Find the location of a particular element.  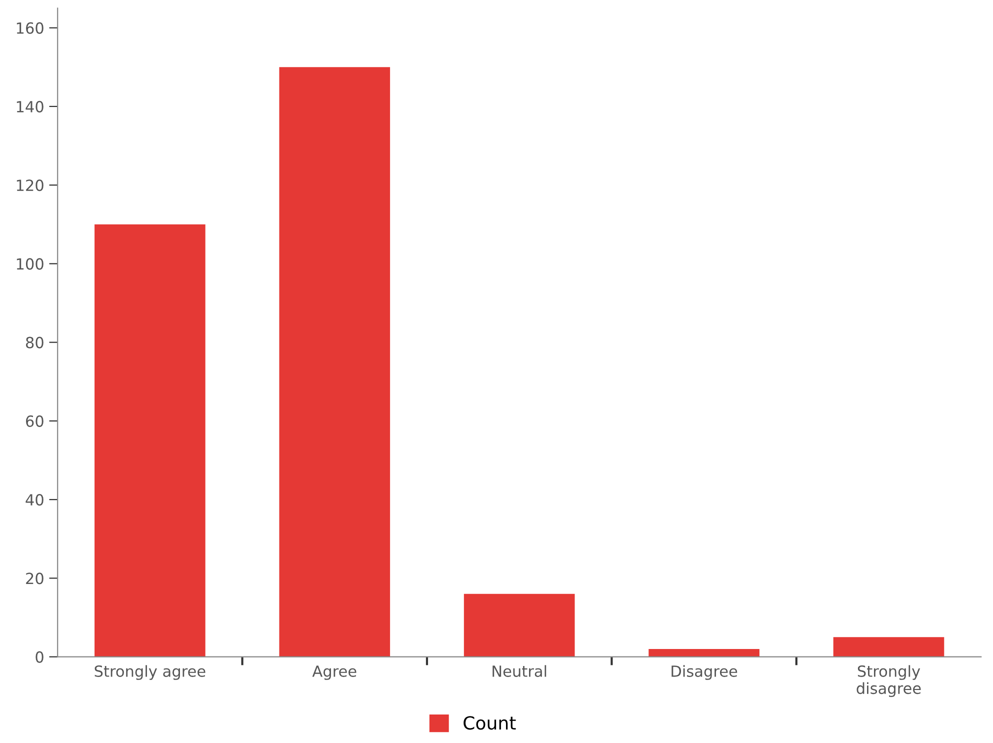

y-tick-label: 0 is located at coordinates (40, 657).